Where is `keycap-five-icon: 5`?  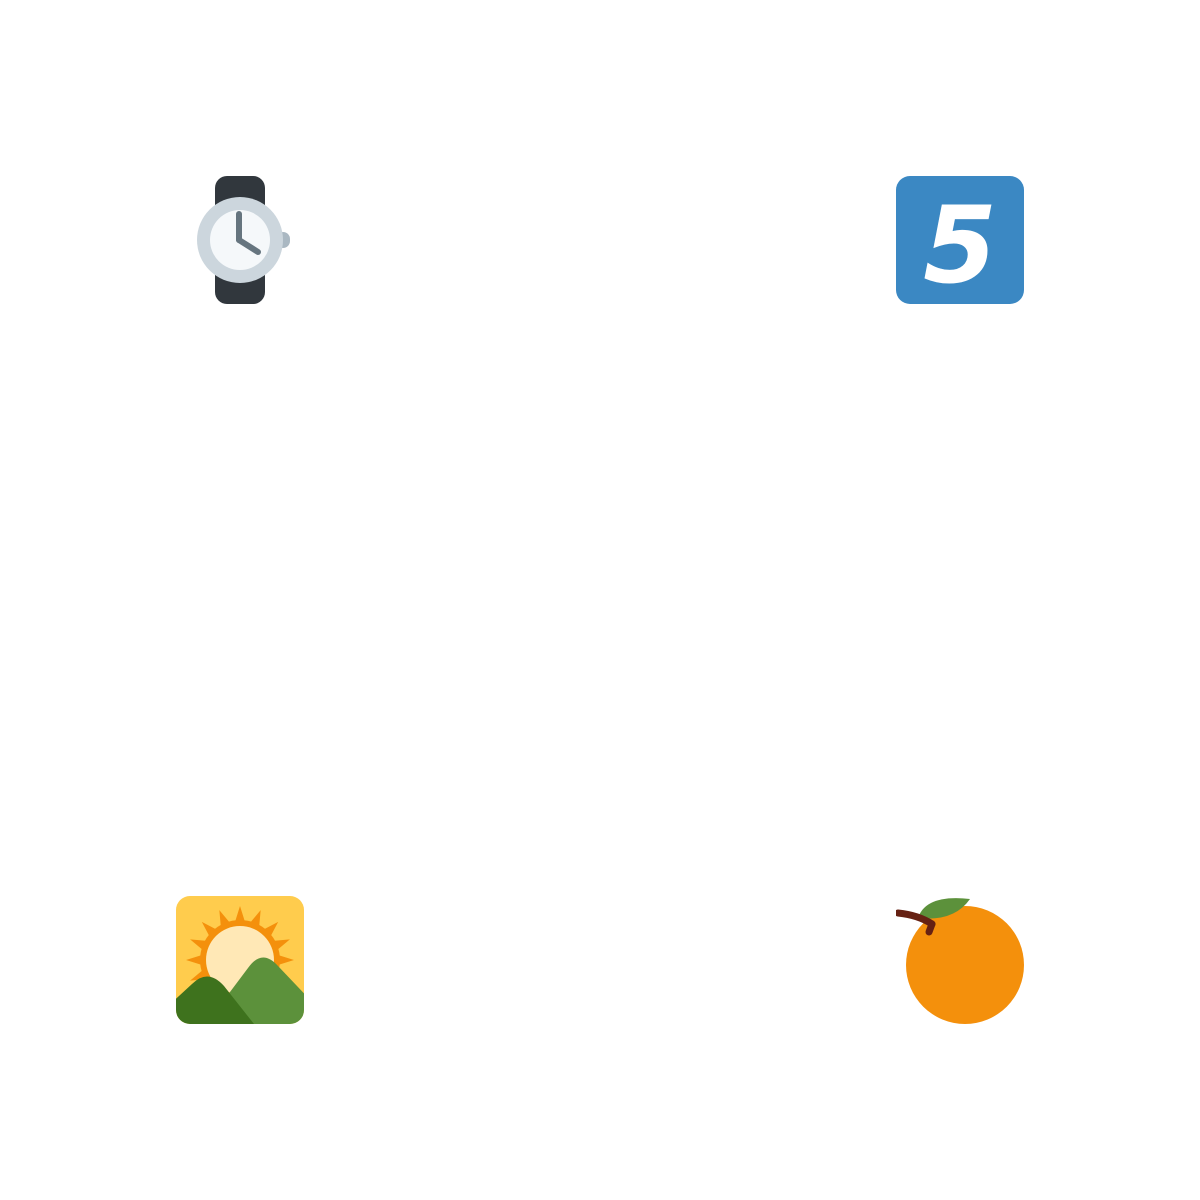
keycap-five-icon: 5 is located at coordinates (960, 240).